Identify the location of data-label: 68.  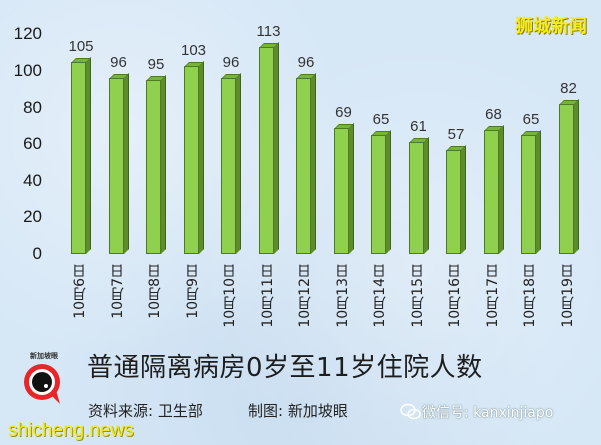
(493, 114).